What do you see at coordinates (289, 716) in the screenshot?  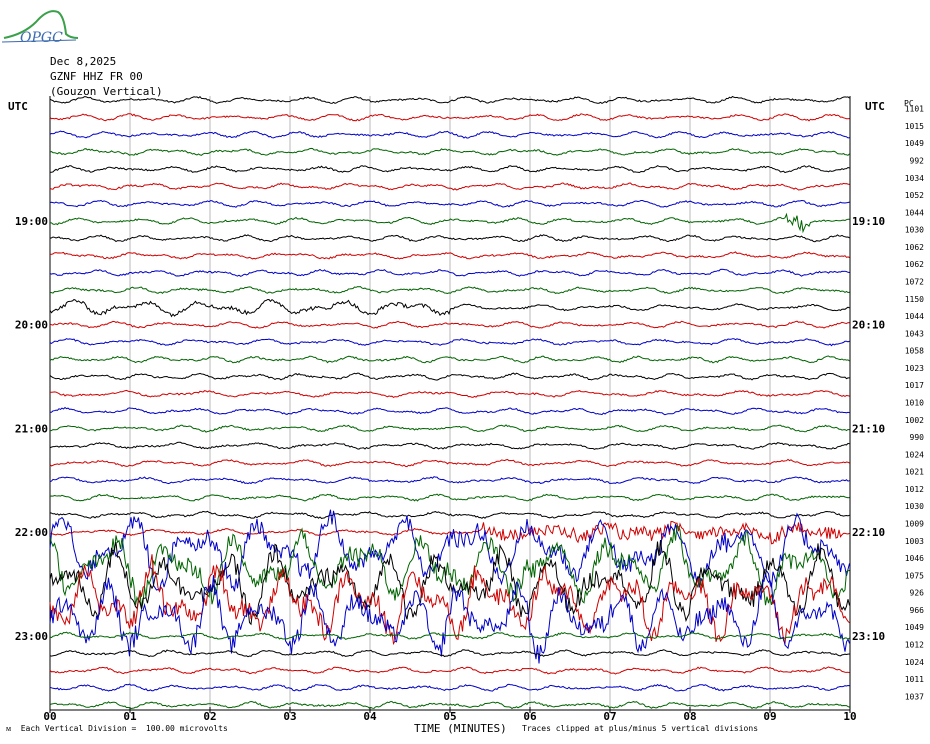 I see `x-tick-label: 03` at bounding box center [289, 716].